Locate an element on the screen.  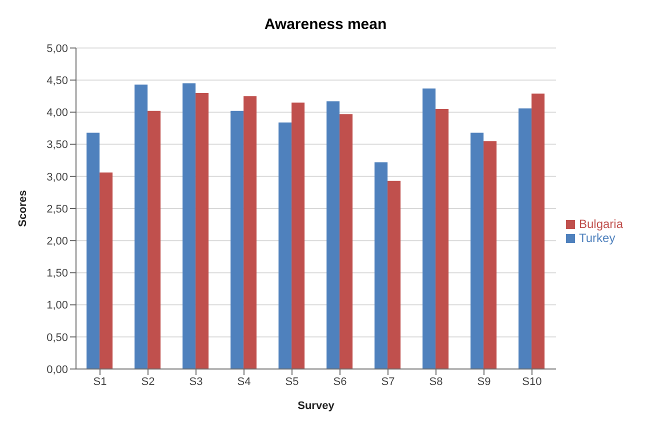
x-tick-label: S5 is located at coordinates (292, 382).